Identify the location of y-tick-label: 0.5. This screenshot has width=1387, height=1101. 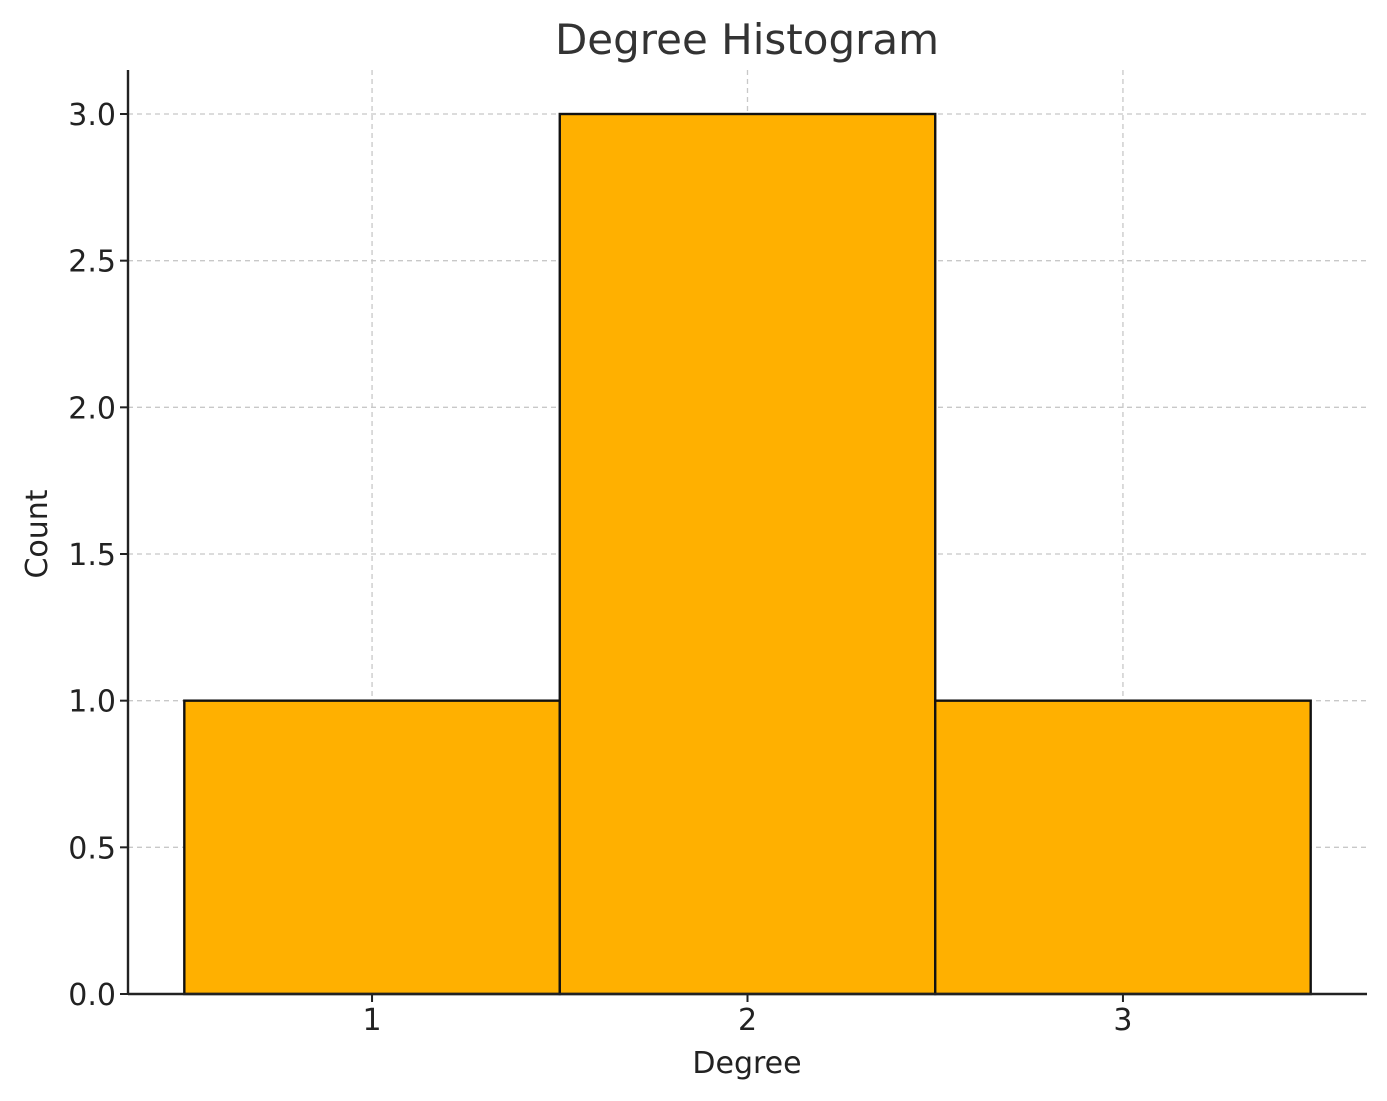
(92, 848).